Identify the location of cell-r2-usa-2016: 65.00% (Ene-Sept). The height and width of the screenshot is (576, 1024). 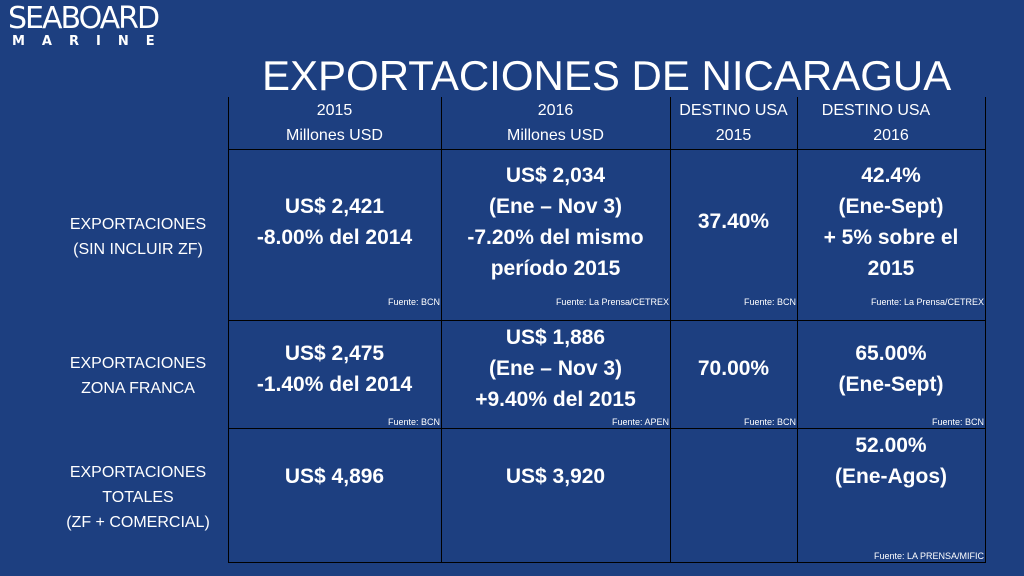
(891, 369).